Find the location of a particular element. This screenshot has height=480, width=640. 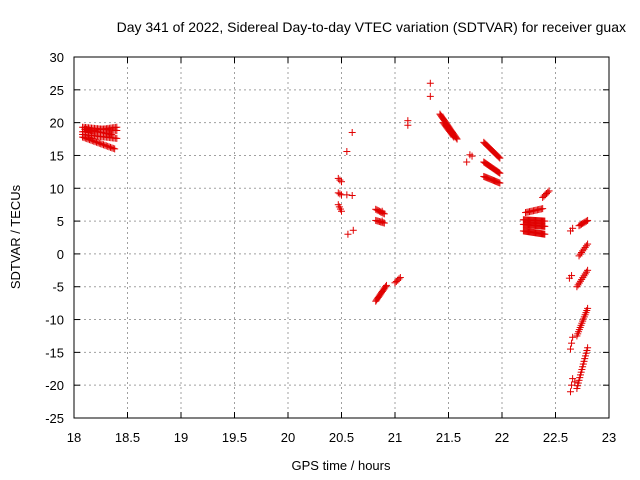

x-tick-label: 22.5 is located at coordinates (555, 437).